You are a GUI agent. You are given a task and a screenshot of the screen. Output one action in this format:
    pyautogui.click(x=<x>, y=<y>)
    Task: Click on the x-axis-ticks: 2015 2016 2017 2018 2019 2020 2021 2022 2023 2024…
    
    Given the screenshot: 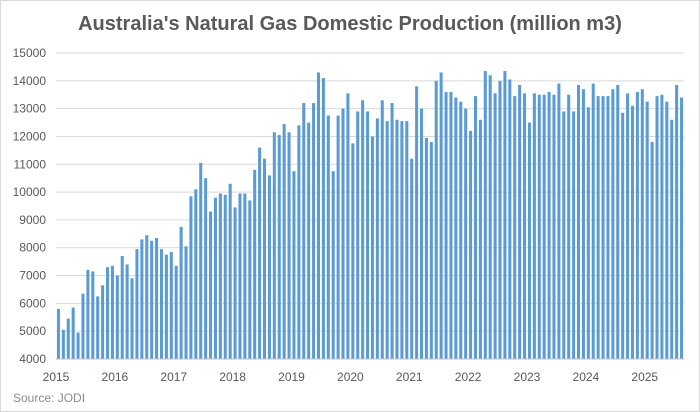 What is the action you would take?
    pyautogui.click(x=351, y=377)
    